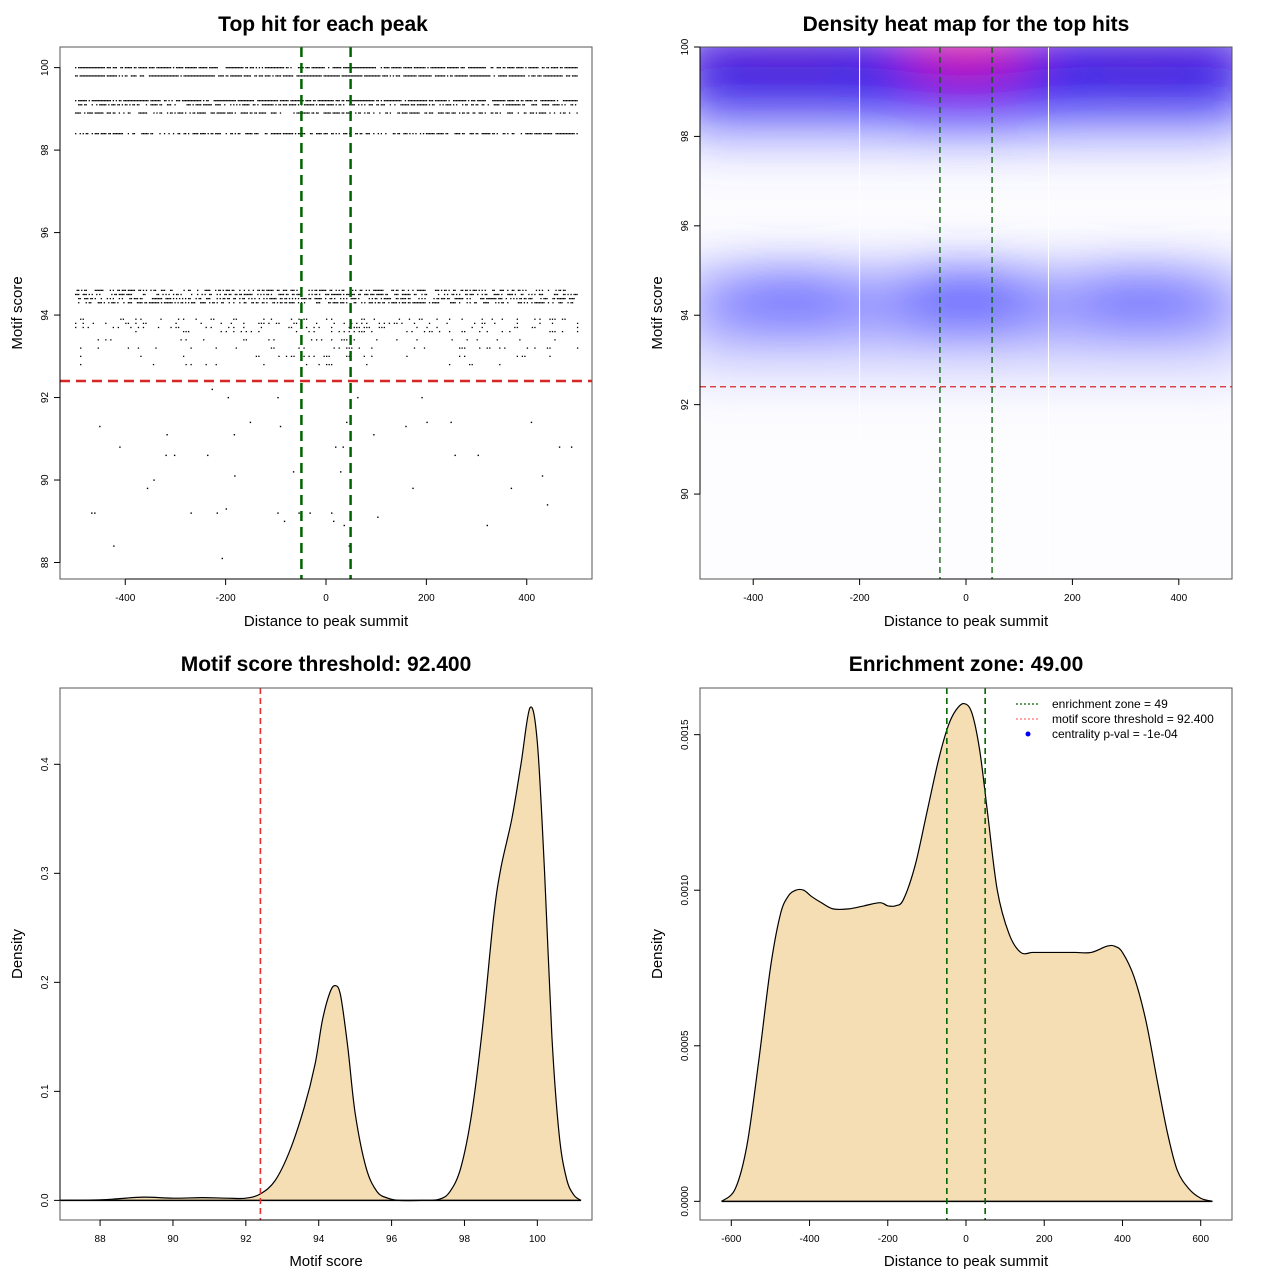 The height and width of the screenshot is (1280, 1280). Describe the element at coordinates (45, 398) in the screenshot. I see `y-tick-label: 92` at that location.